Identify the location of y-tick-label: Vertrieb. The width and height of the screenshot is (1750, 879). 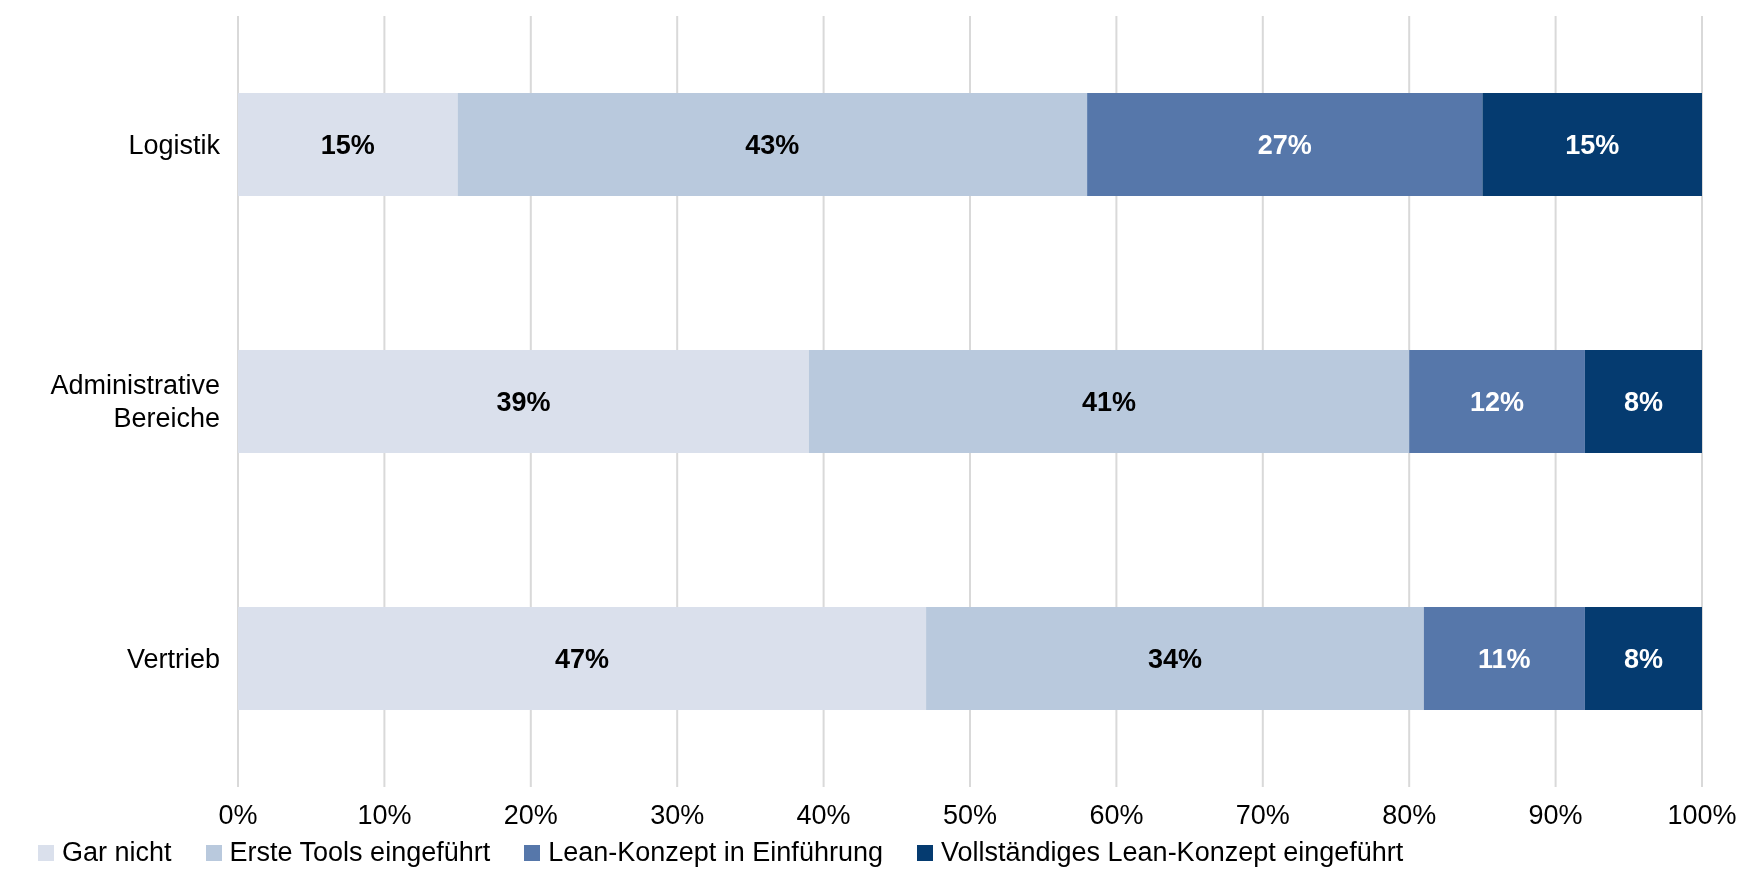
(173, 658).